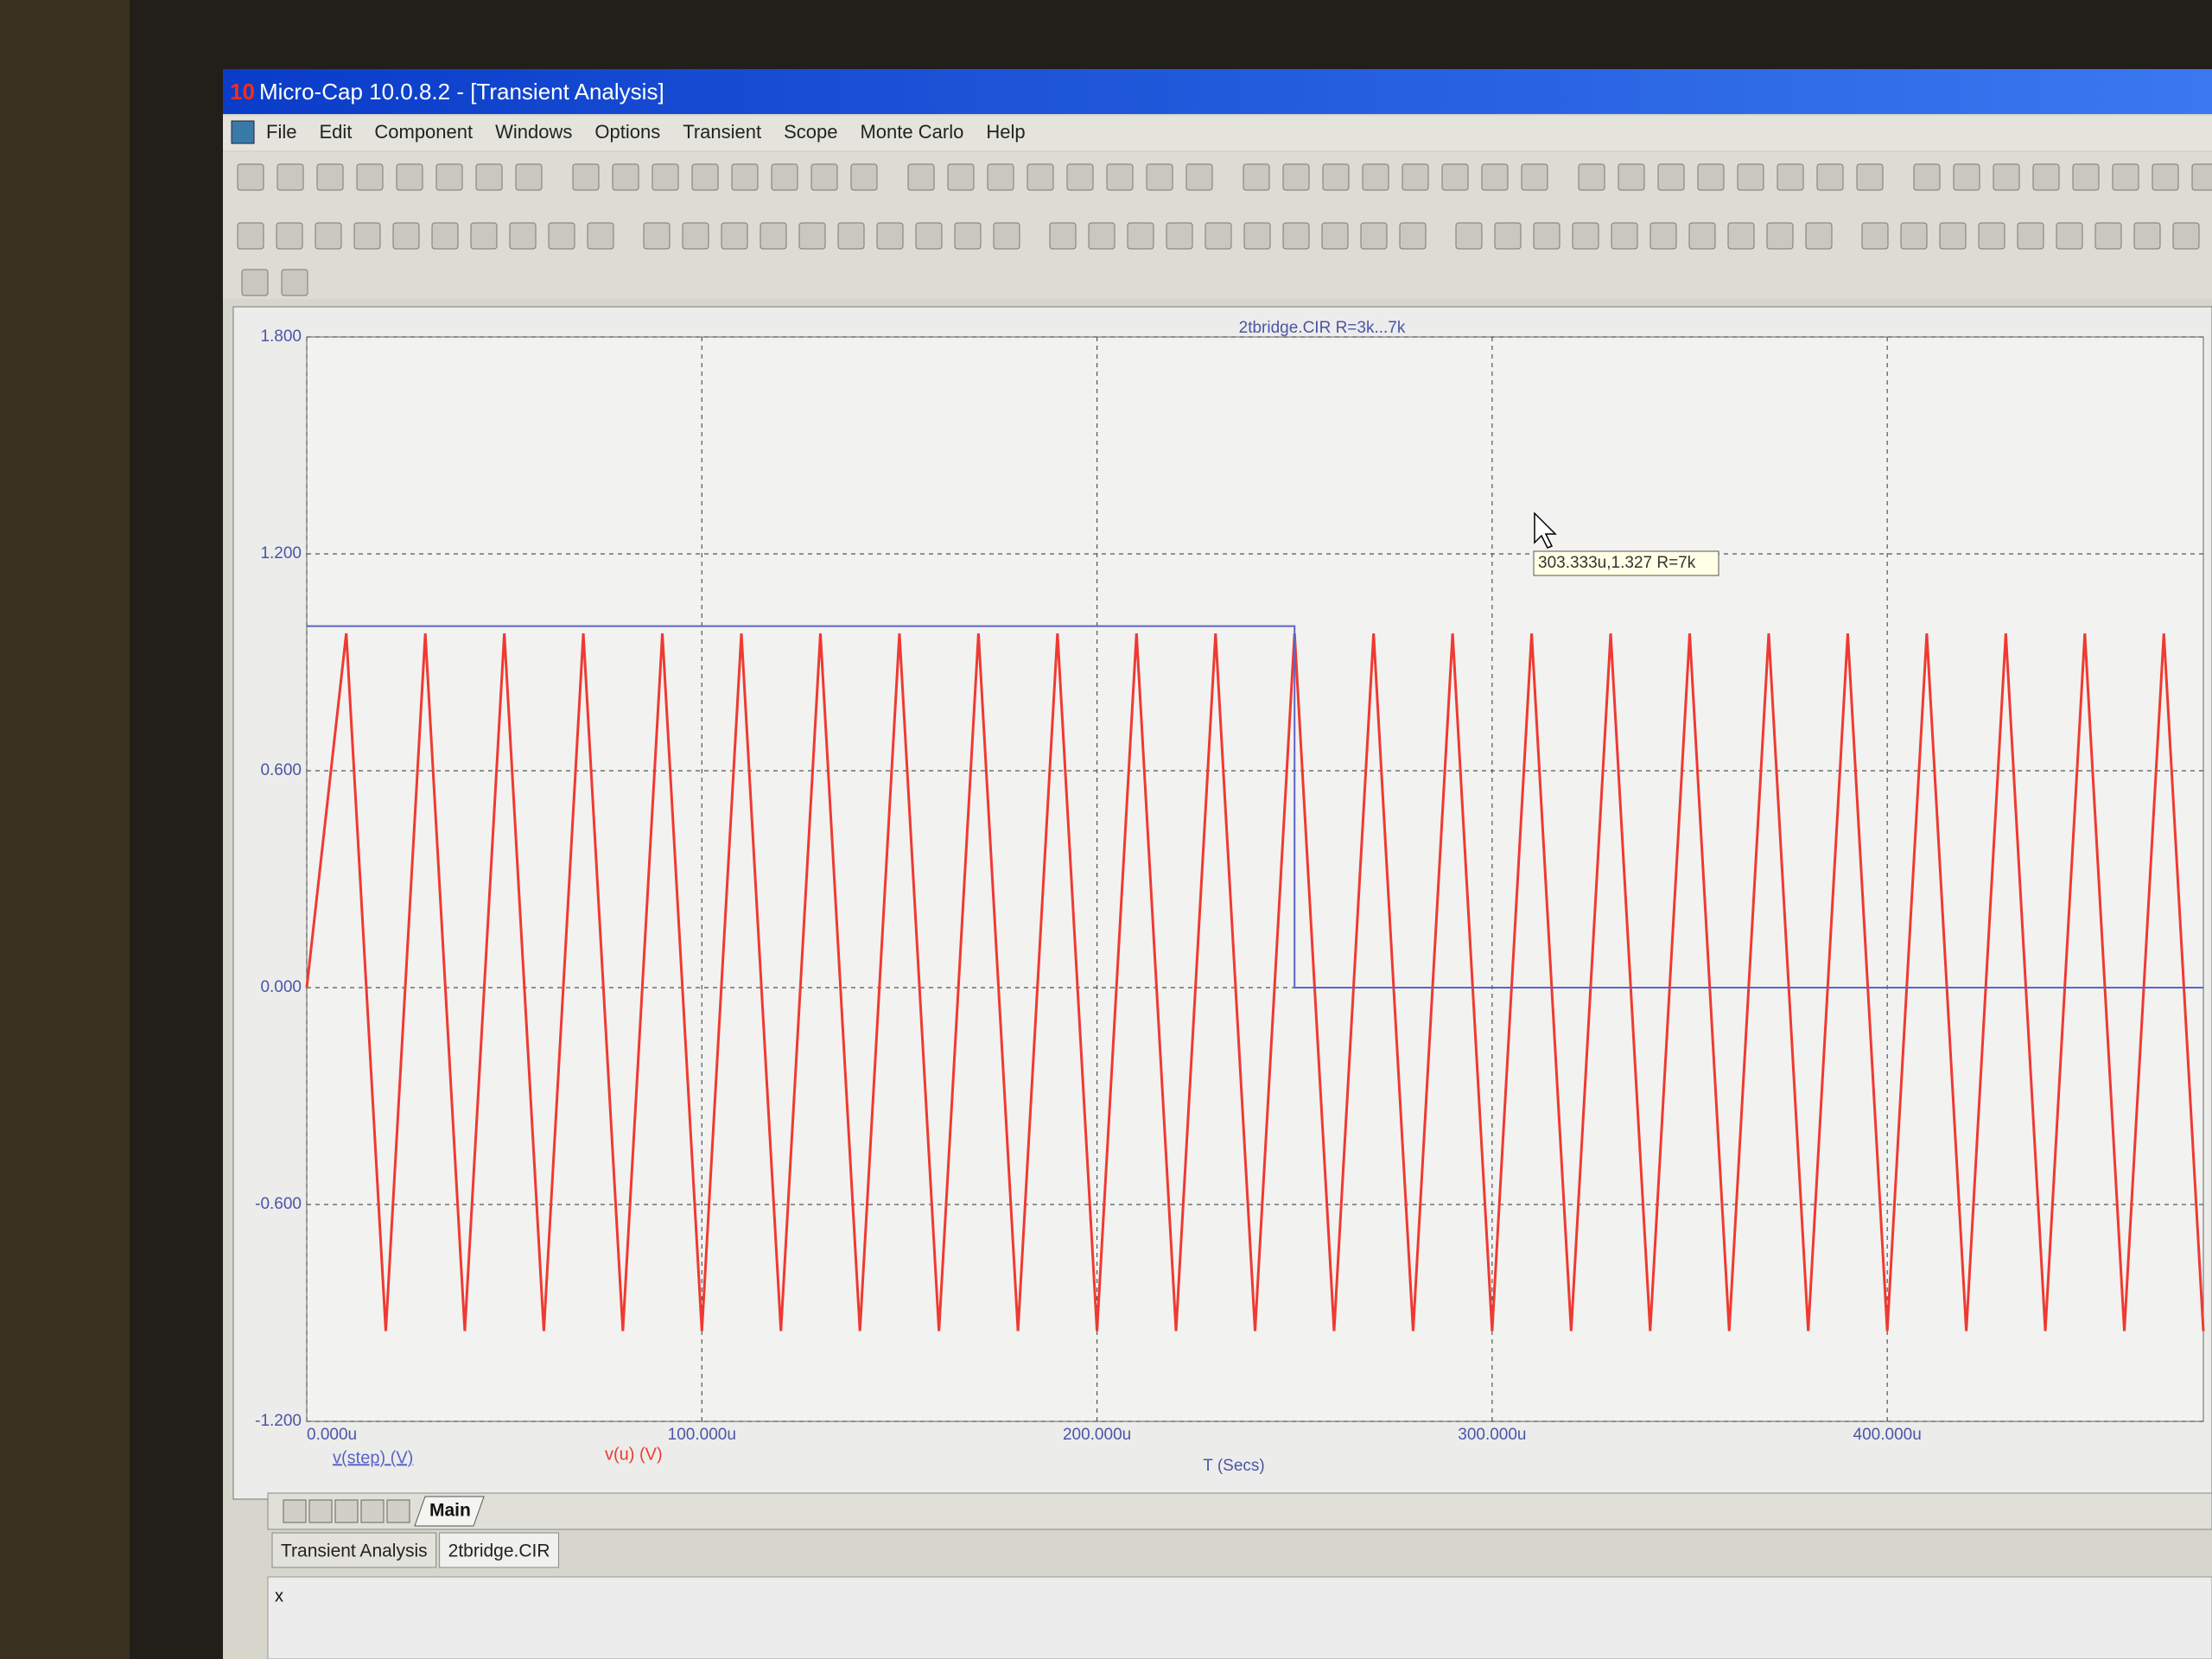  I want to click on menu-item: File, so click(281, 132).